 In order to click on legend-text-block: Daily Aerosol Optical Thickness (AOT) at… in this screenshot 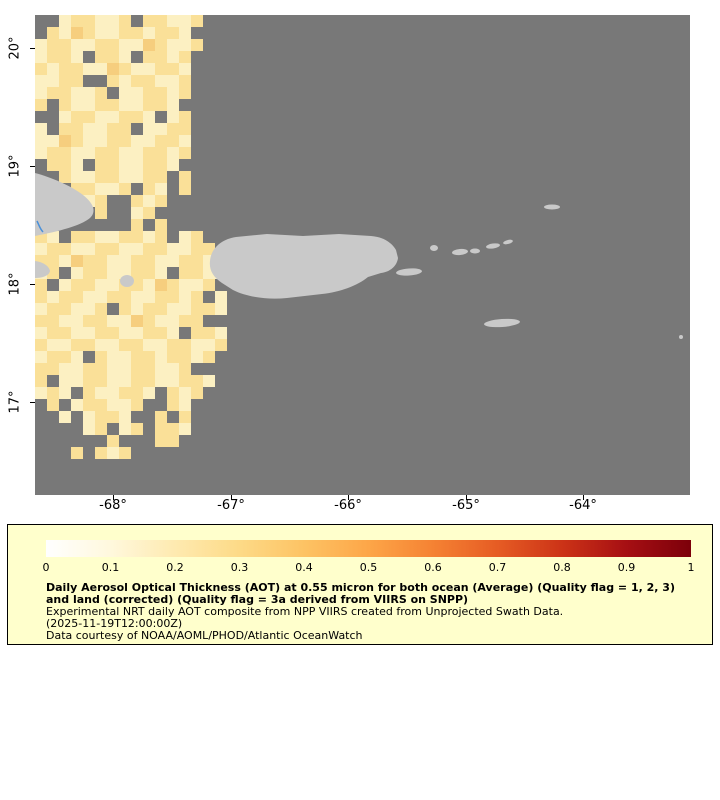, I will do `click(372, 612)`.